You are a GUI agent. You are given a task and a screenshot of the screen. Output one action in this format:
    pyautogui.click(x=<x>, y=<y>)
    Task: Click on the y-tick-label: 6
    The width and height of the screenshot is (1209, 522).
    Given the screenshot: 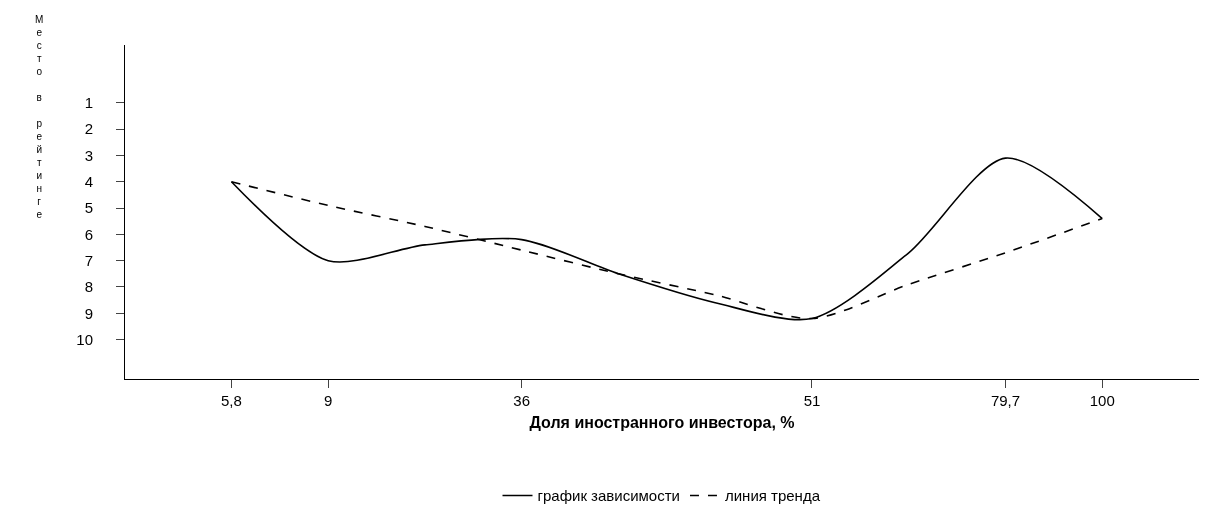 What is the action you would take?
    pyautogui.click(x=88, y=234)
    